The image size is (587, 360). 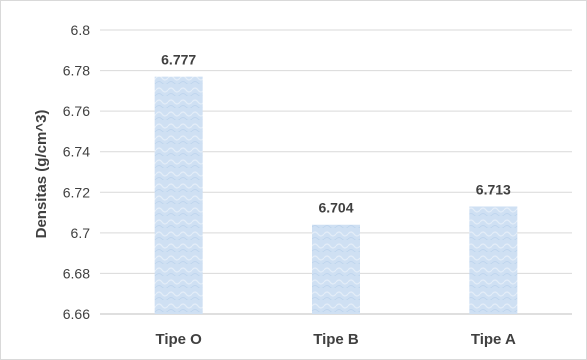 What do you see at coordinates (41, 174) in the screenshot?
I see `y-axis-title: Densitas (g/cm^3)` at bounding box center [41, 174].